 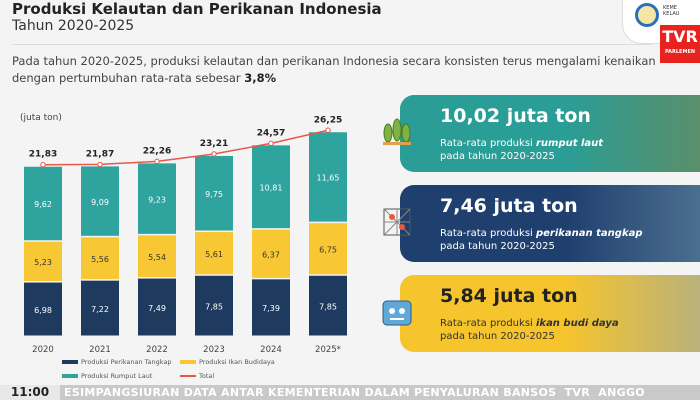 What do you see at coordinates (328, 120) in the screenshot?
I see `total-label: 26,25` at bounding box center [328, 120].